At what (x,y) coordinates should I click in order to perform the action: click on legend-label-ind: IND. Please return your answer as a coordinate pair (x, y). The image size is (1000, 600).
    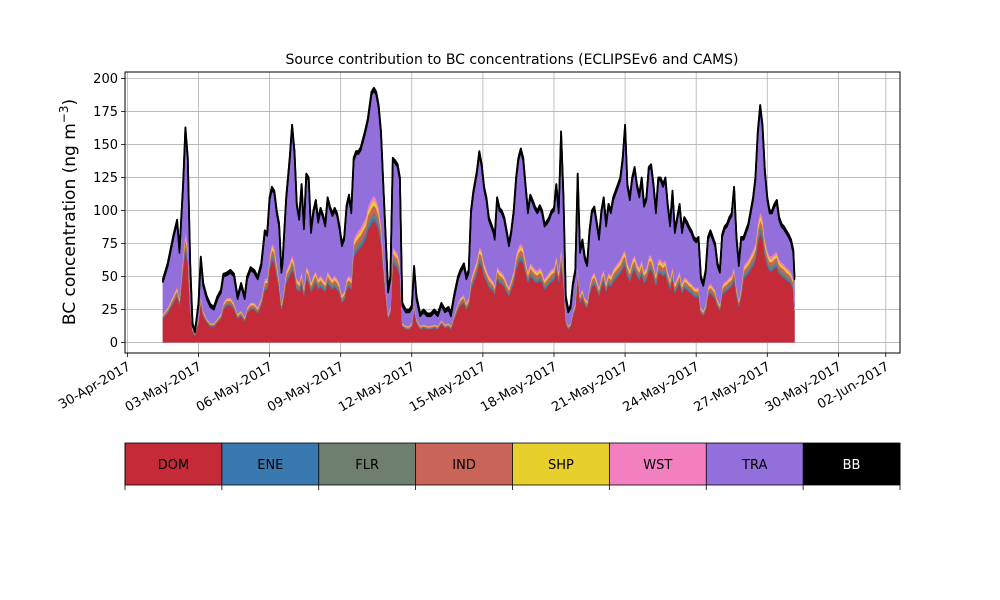
    Looking at the image, I should click on (464, 465).